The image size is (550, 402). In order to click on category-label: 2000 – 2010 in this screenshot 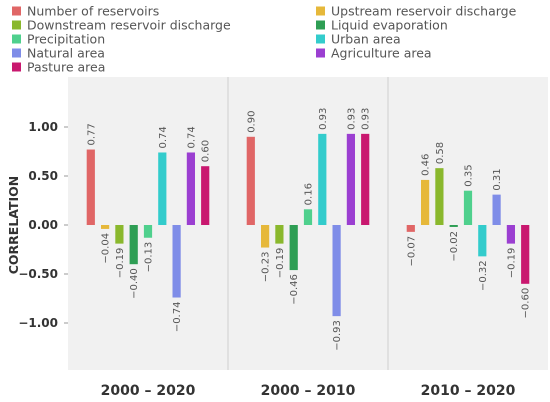, I will do `click(308, 391)`.